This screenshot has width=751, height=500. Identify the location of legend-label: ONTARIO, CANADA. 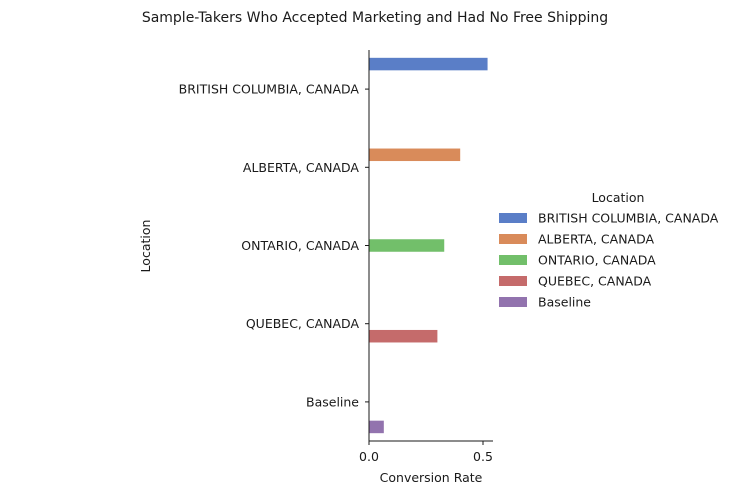
(597, 260).